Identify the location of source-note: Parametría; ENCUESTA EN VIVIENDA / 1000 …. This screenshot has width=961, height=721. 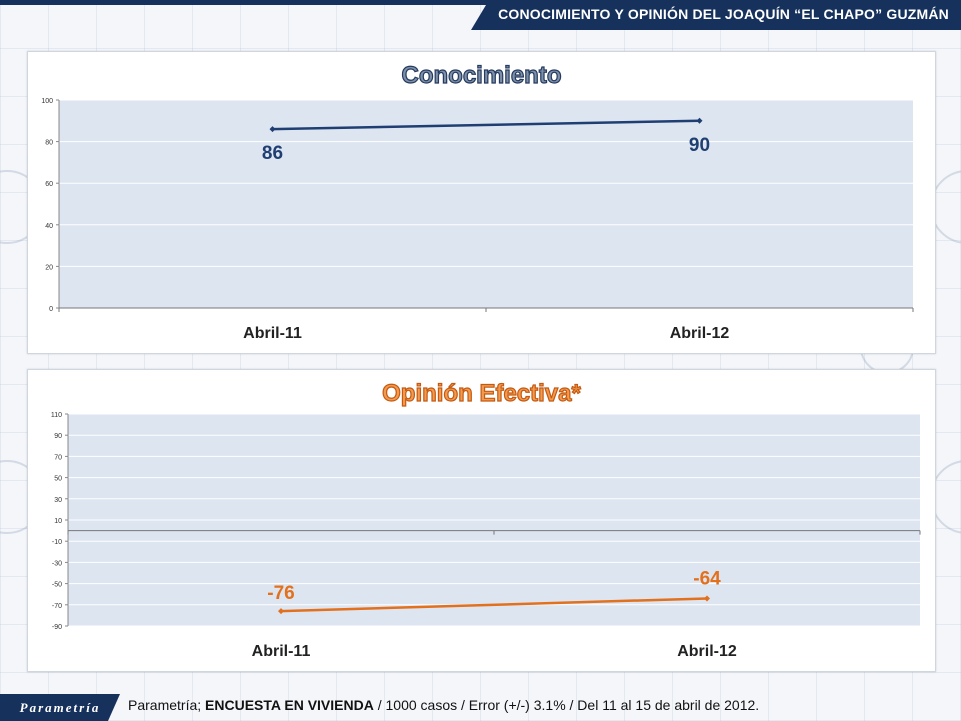
(443, 705).